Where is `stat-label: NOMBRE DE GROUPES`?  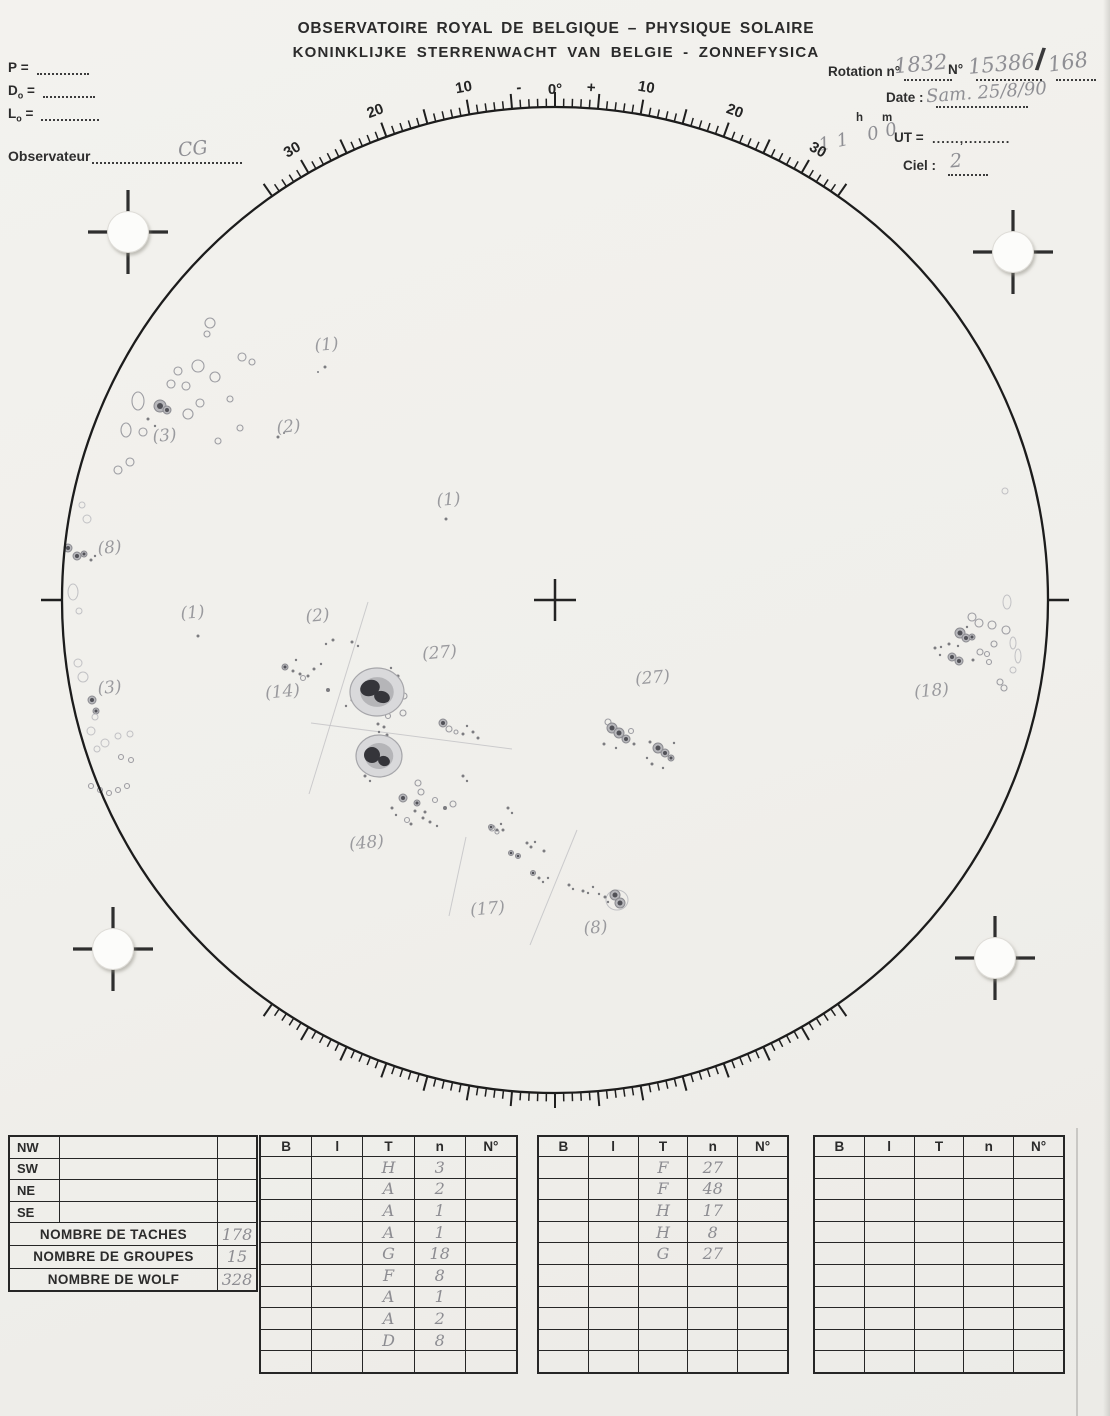 stat-label: NOMBRE DE GROUPES is located at coordinates (113, 1256).